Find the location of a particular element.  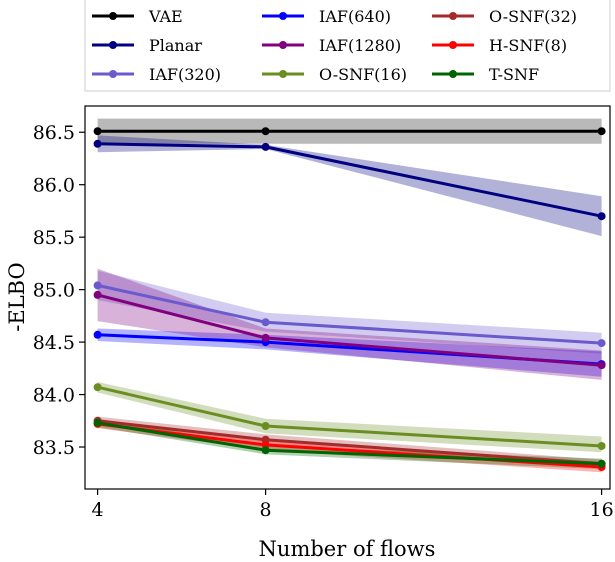

y-tick-label-85.5: 85.5 is located at coordinates (54, 238).